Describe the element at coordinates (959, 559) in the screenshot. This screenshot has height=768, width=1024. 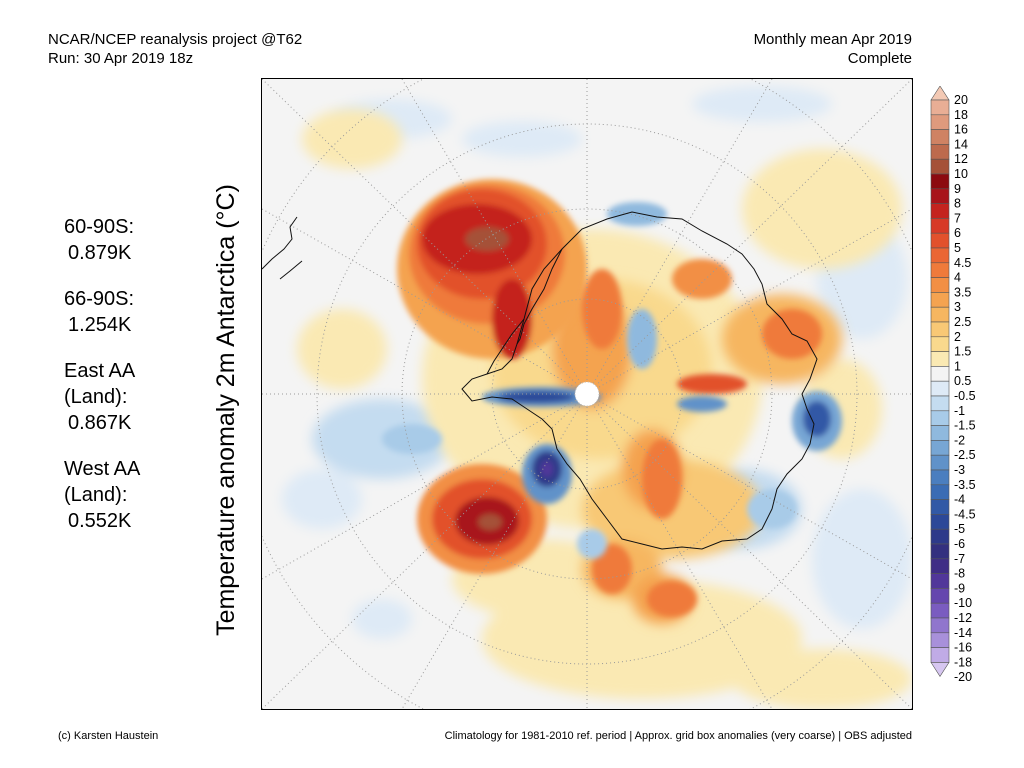
I see `colorbar-tick-label: -7` at that location.